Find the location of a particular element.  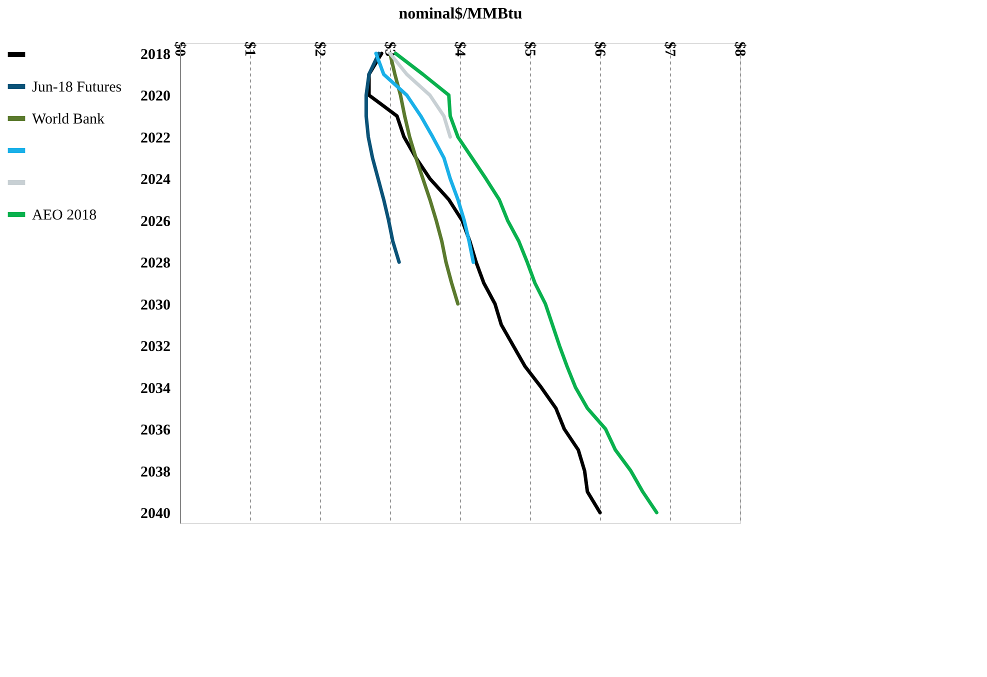

y-tick-label: 2024 is located at coordinates (155, 180).